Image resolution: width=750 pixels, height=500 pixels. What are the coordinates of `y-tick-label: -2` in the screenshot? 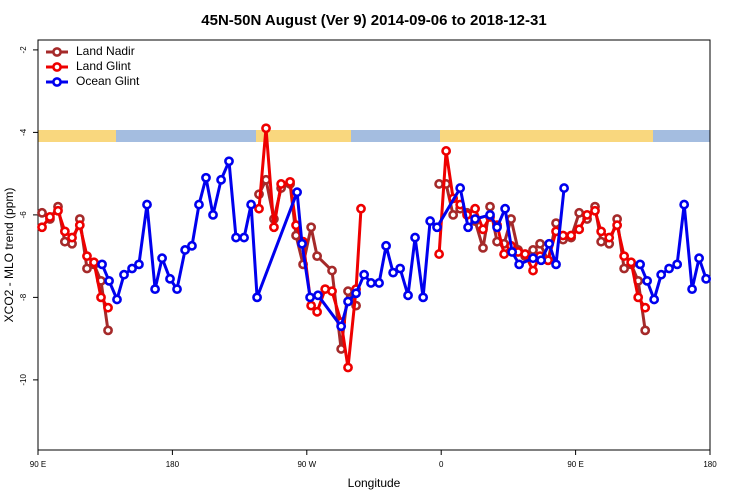 It's located at (23, 50).